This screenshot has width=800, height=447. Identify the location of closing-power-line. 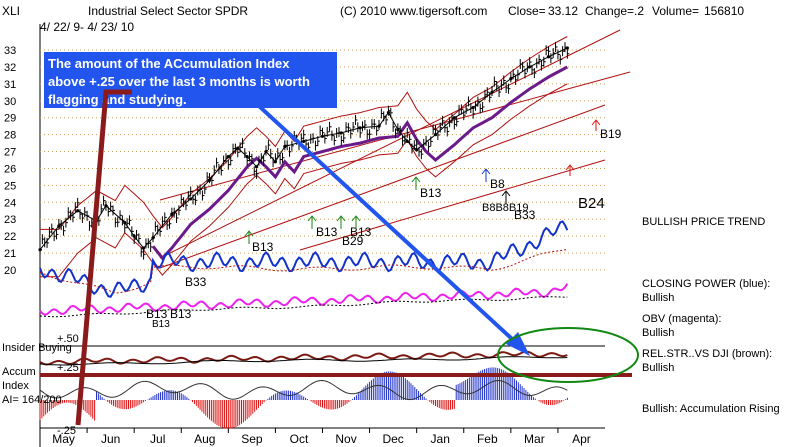
(304, 259).